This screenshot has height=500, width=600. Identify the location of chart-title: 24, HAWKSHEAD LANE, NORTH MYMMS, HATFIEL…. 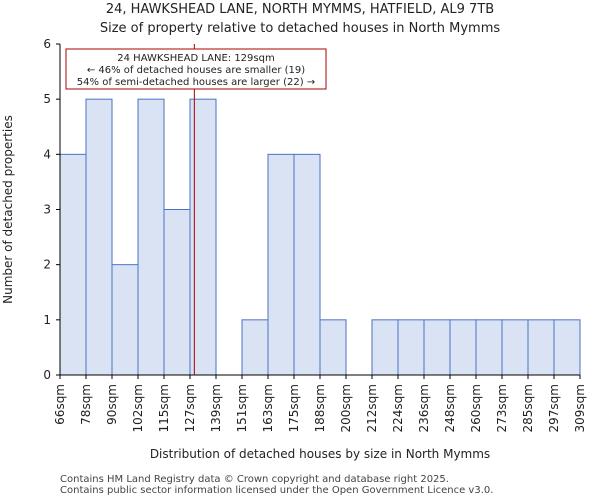
(300, 9).